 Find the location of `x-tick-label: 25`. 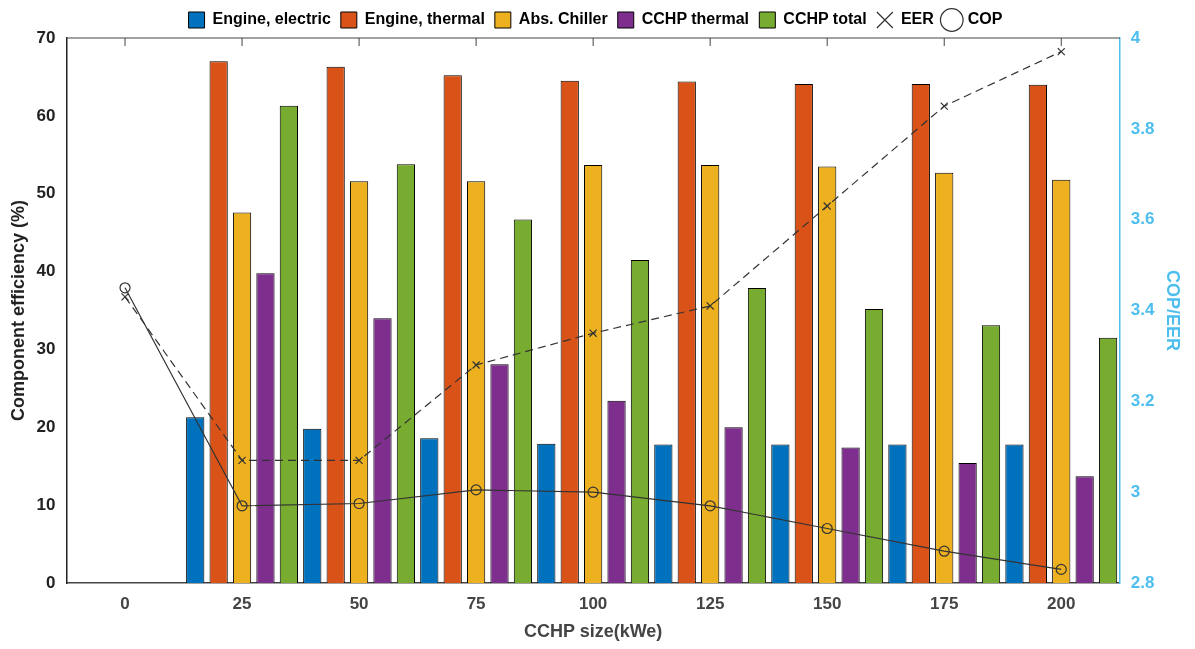

x-tick-label: 25 is located at coordinates (242, 603).